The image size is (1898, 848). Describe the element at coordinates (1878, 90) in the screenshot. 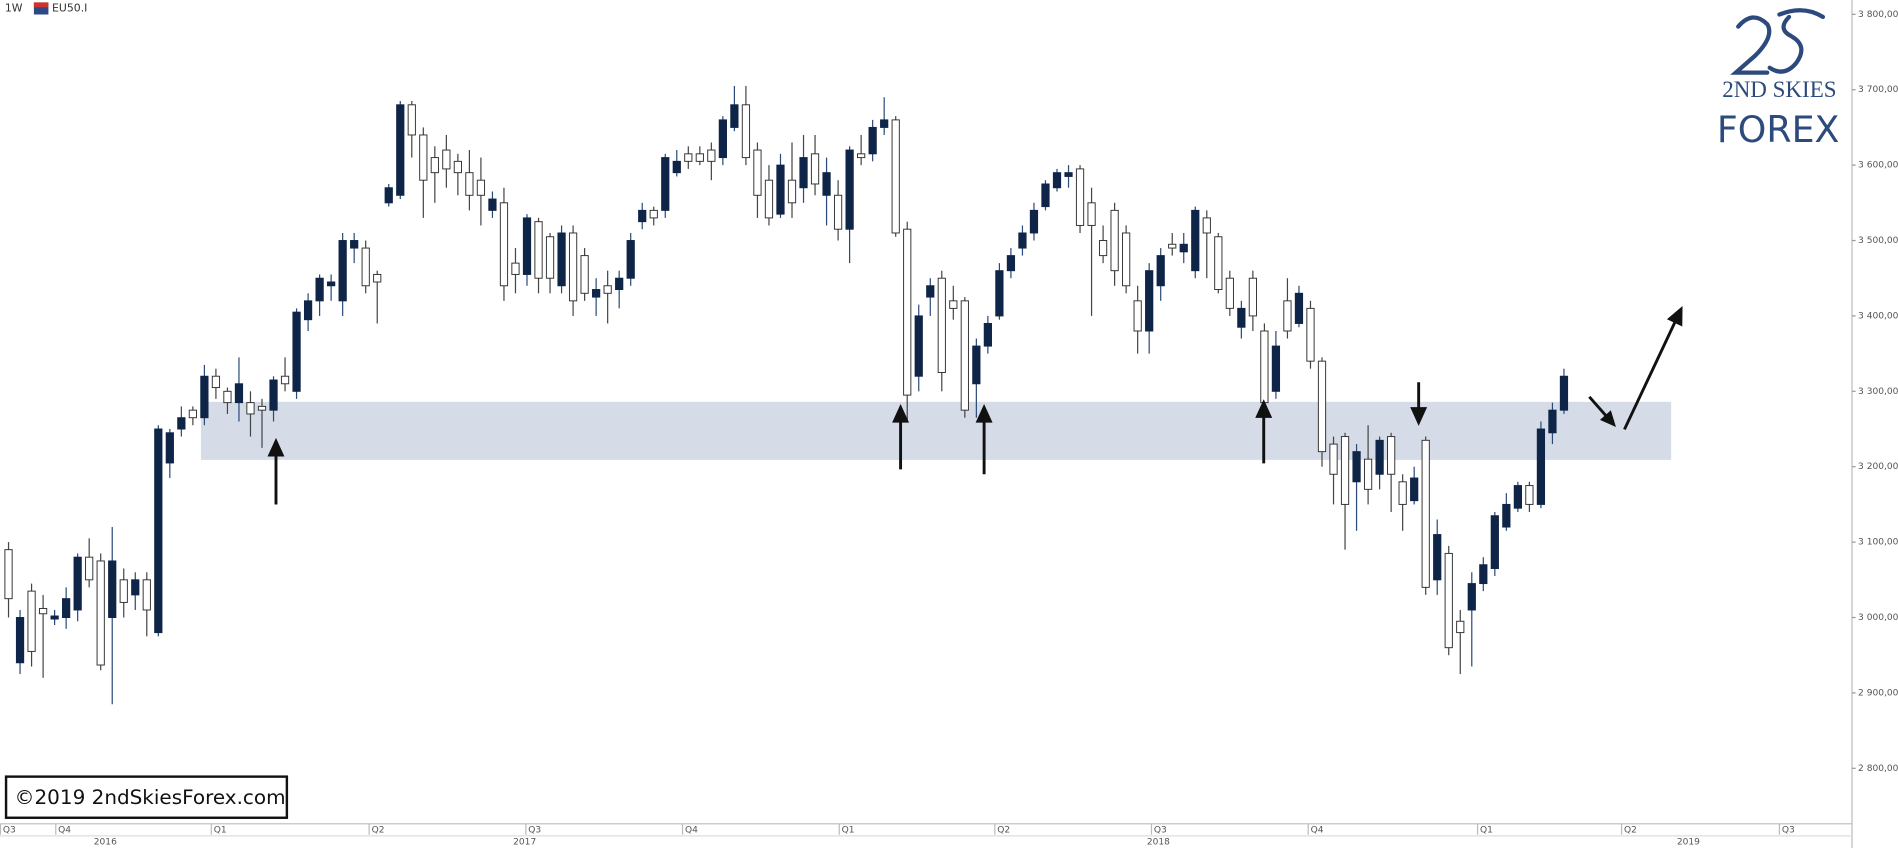

I see `y-tick-label: 3 700,00` at that location.